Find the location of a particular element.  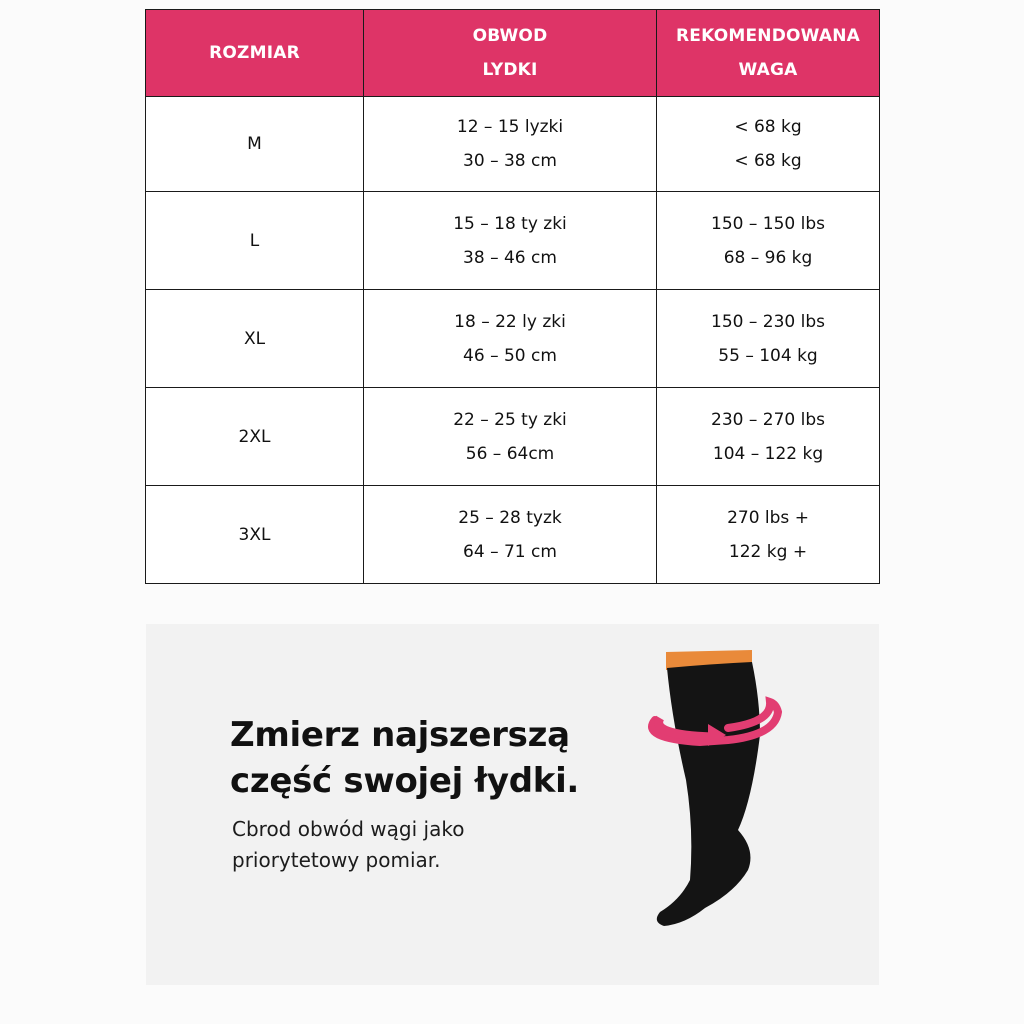

cell-text: 38 – 46 cm is located at coordinates (510, 257).